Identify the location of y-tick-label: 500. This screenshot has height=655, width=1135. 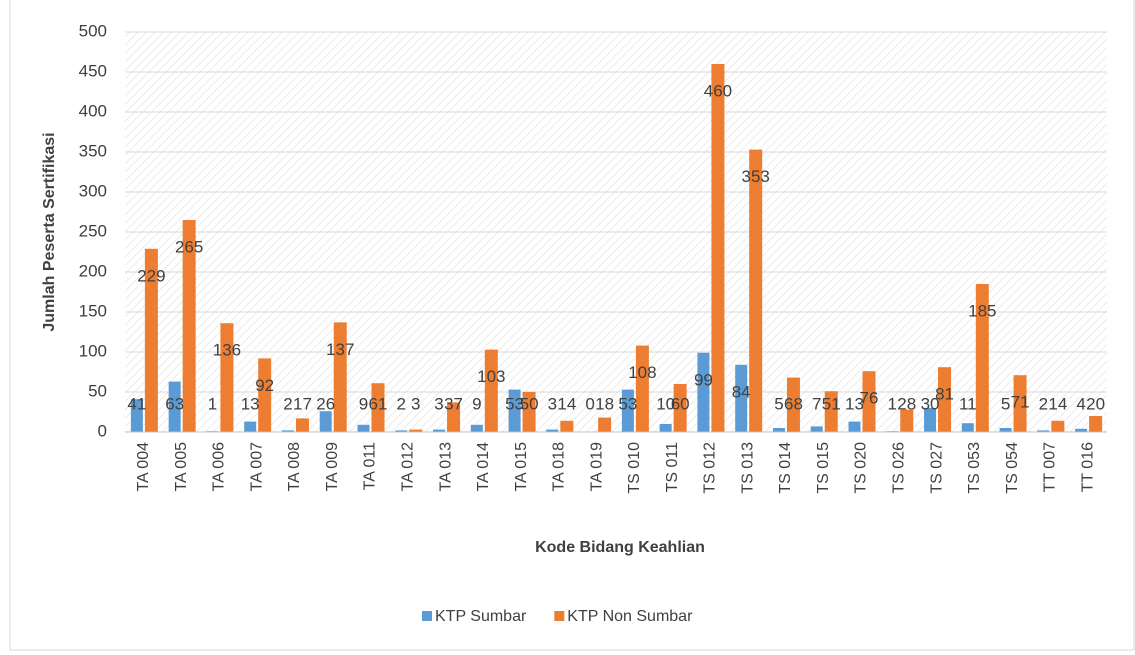
(93, 30).